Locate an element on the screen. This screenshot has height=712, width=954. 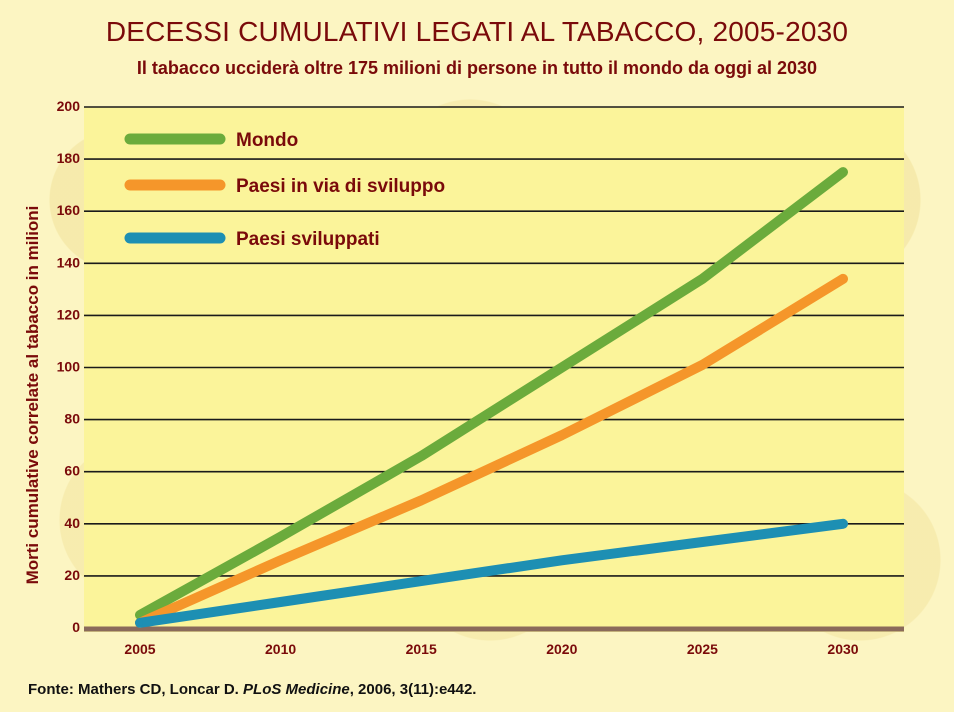
y-tick-label: 60 is located at coordinates (72, 471).